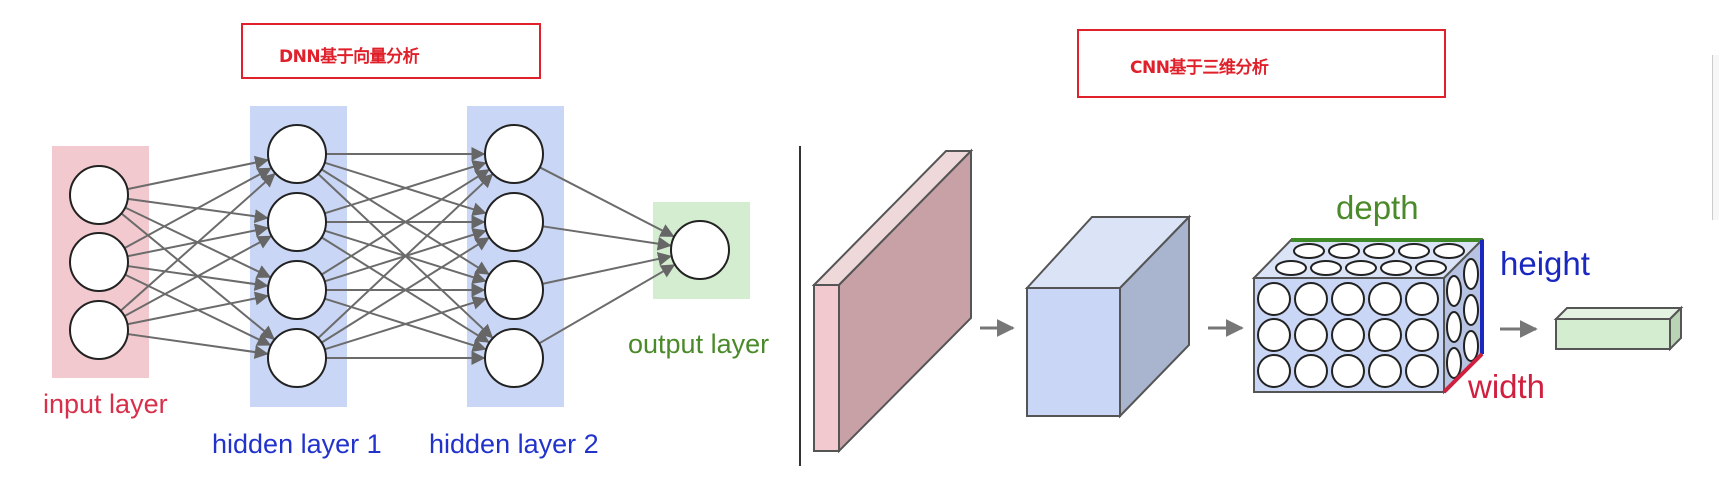 The image size is (1719, 502). What do you see at coordinates (1545, 263) in the screenshot?
I see `height-label: height` at bounding box center [1545, 263].